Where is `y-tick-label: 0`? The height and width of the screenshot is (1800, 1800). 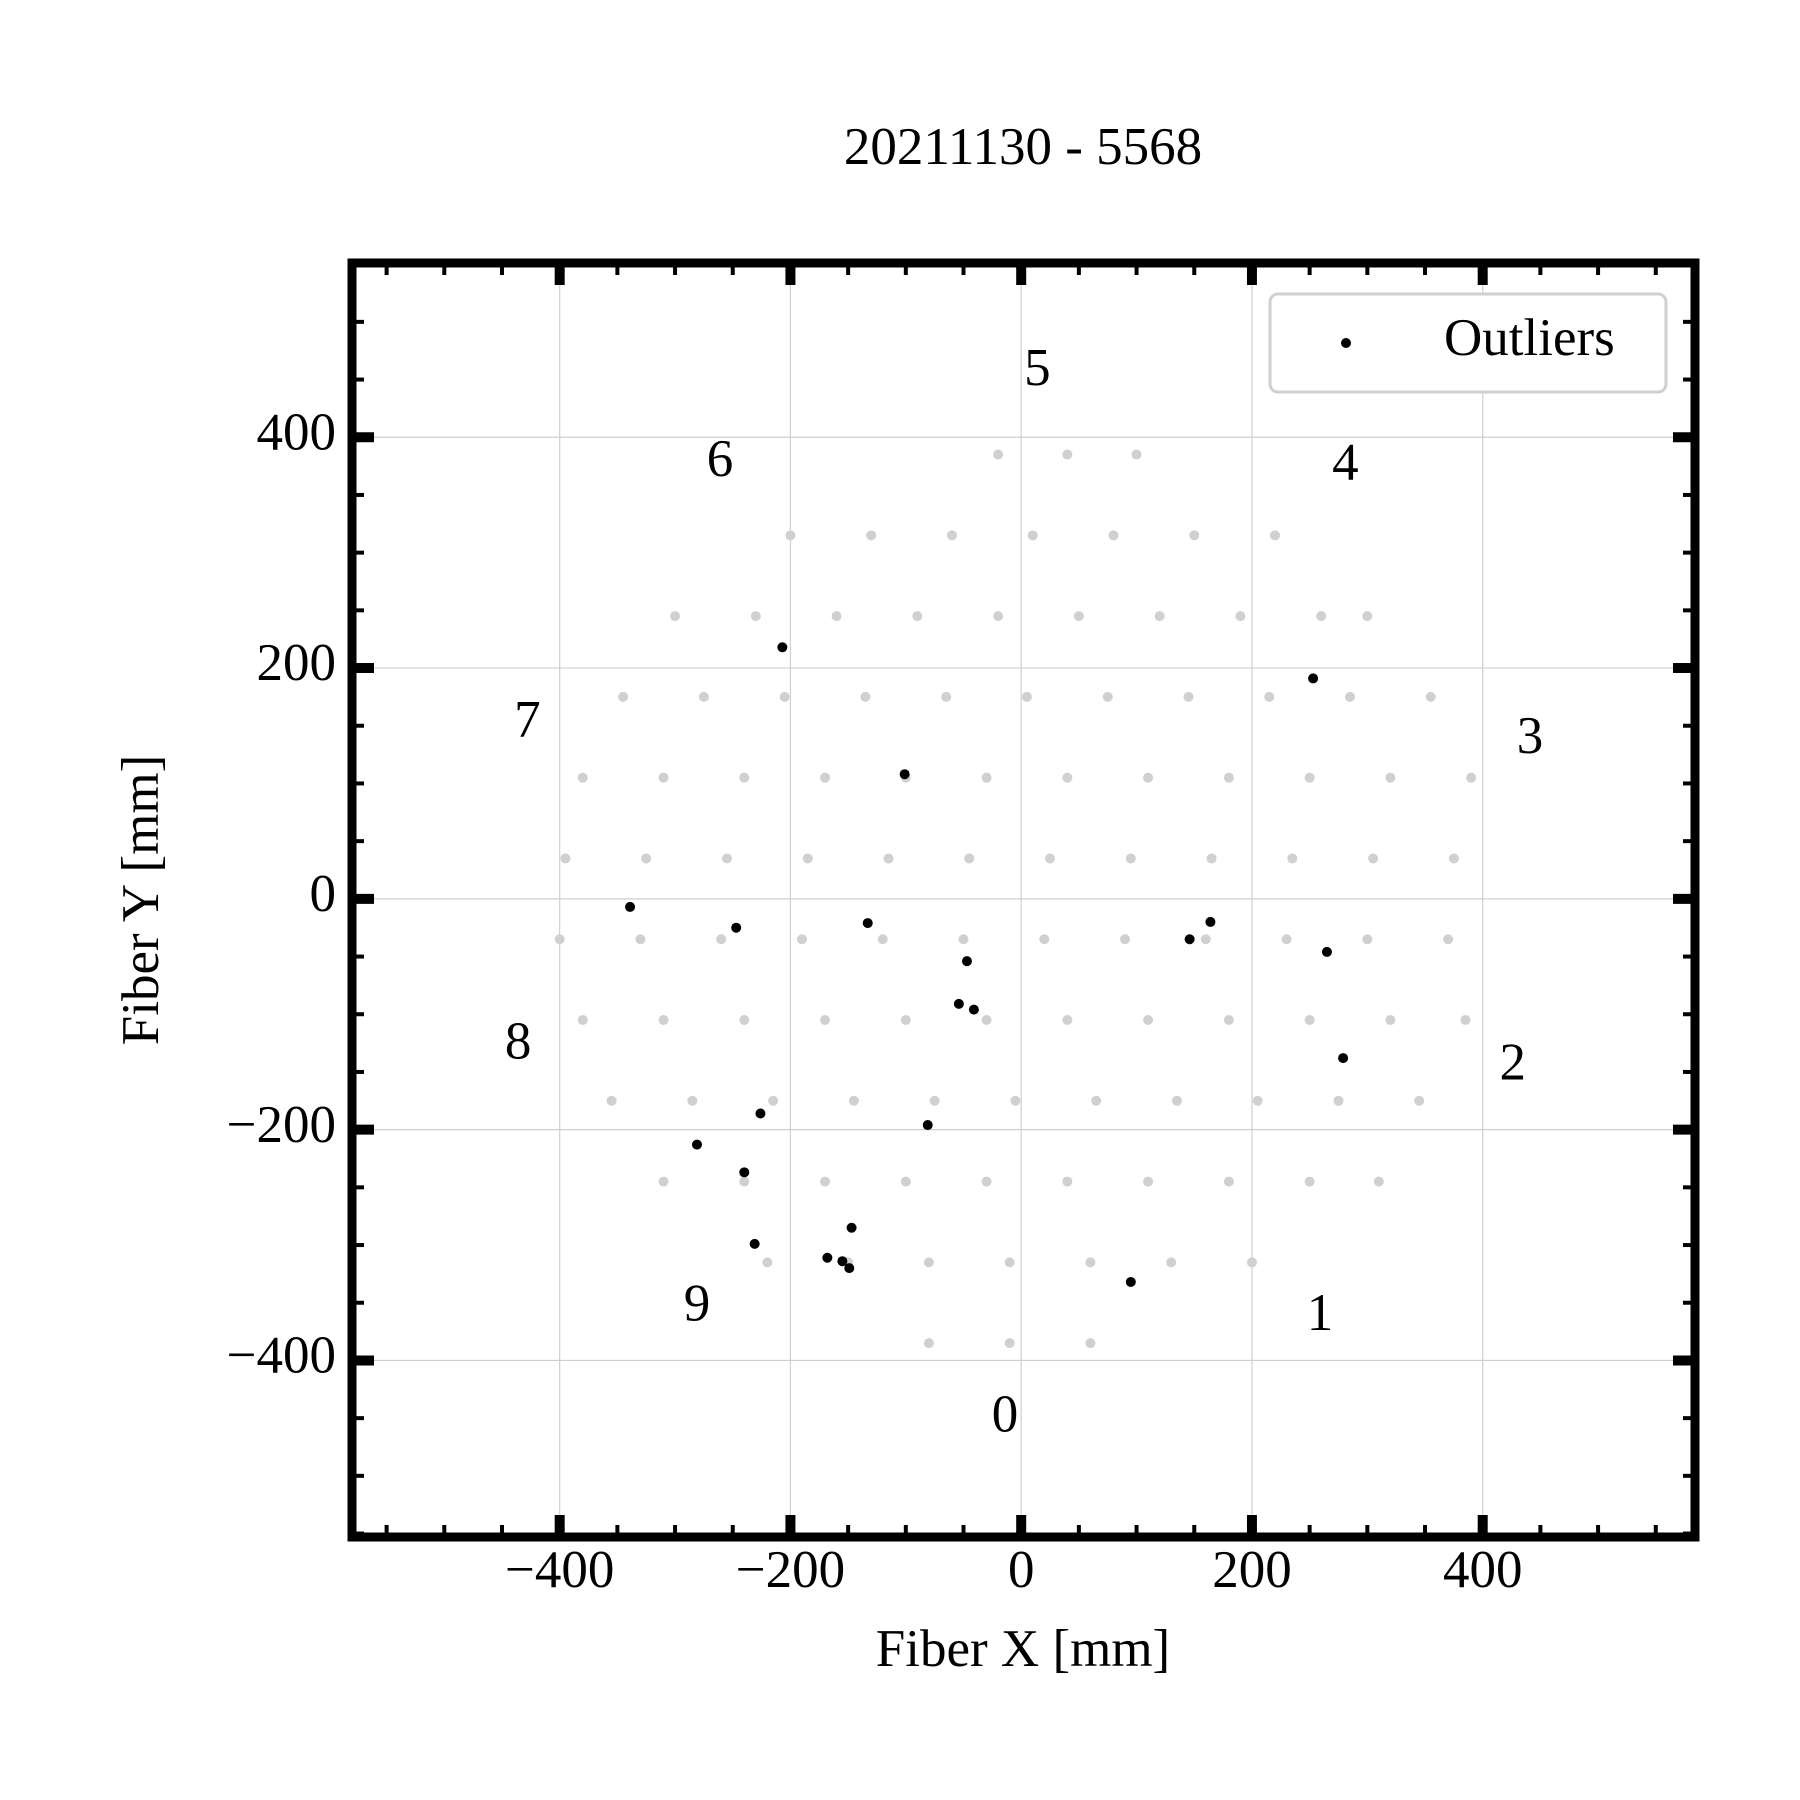
y-tick-label: 0 is located at coordinates (323, 894).